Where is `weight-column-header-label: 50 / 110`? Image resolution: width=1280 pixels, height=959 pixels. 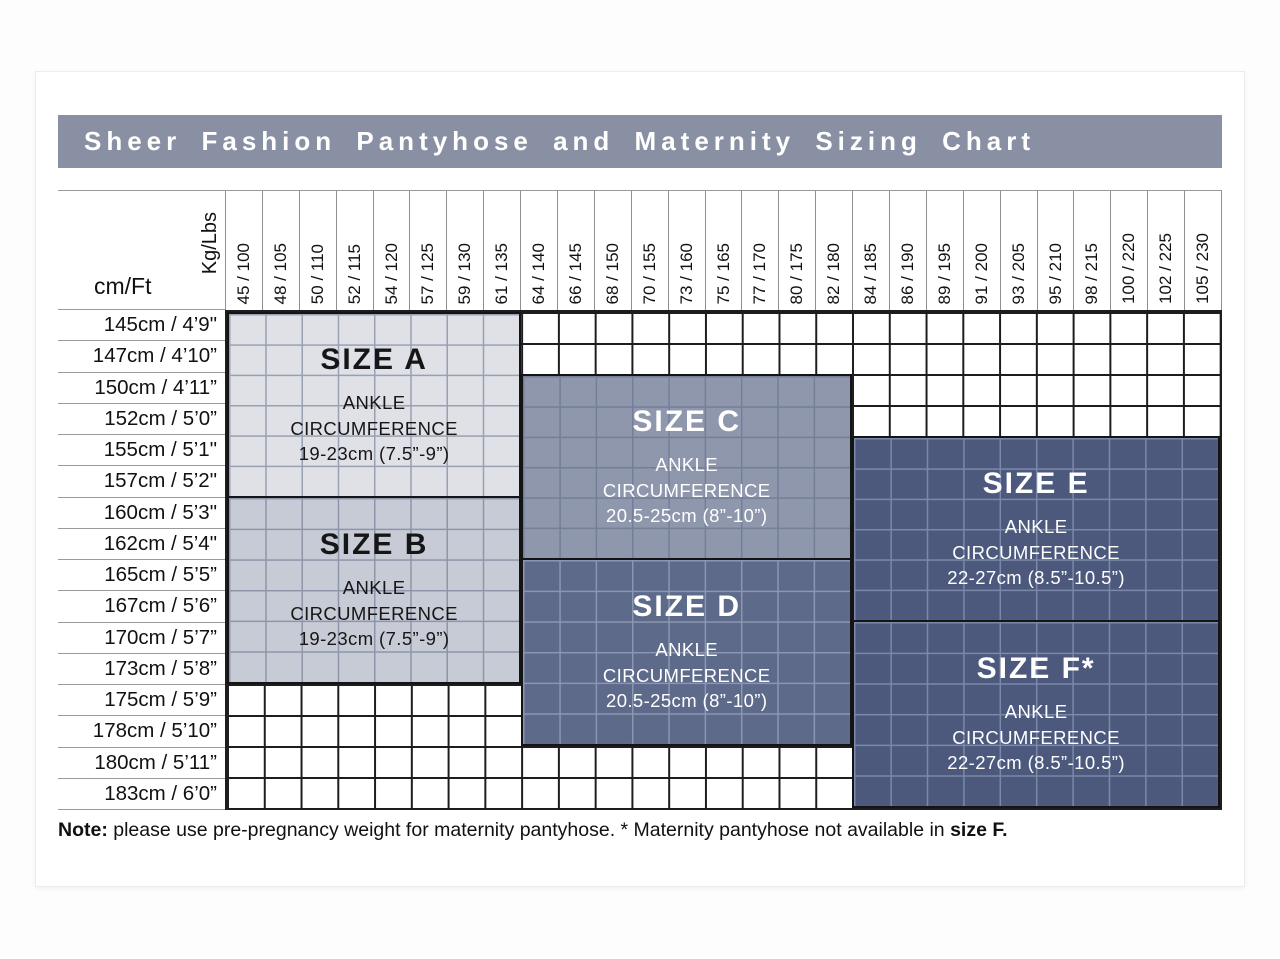 weight-column-header-label: 50 / 110 is located at coordinates (317, 273).